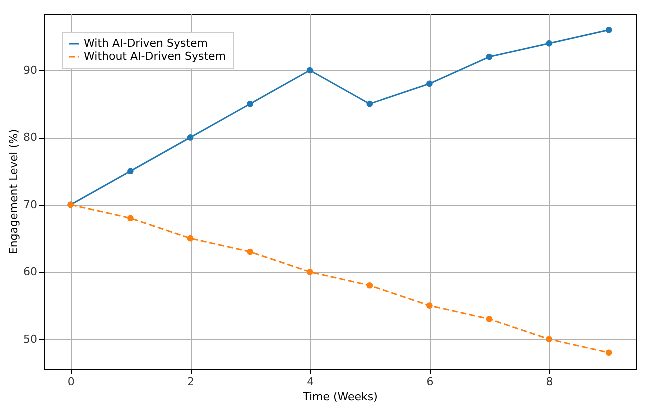 The height and width of the screenshot is (414, 657). Describe the element at coordinates (14, 192) in the screenshot. I see `y-axis-title: Engagement Level (%)` at that location.